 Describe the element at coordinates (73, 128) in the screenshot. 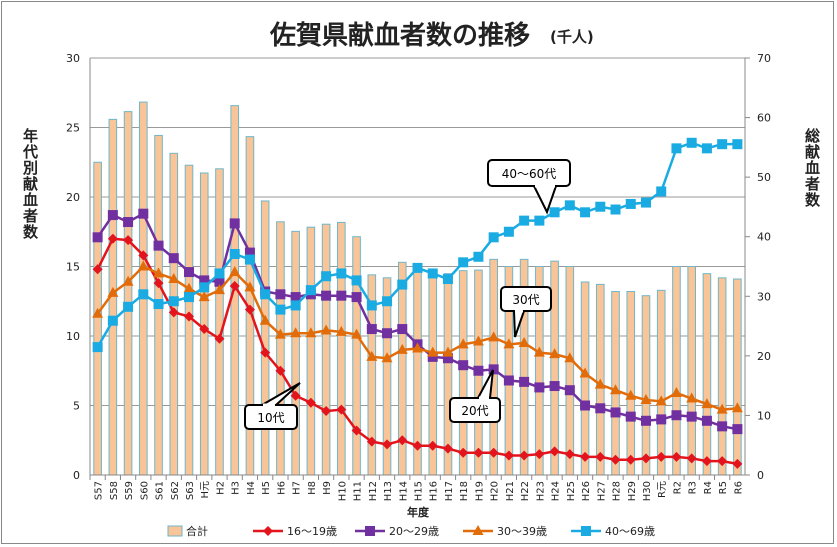

I see `y-left-tick-label: 25` at that location.